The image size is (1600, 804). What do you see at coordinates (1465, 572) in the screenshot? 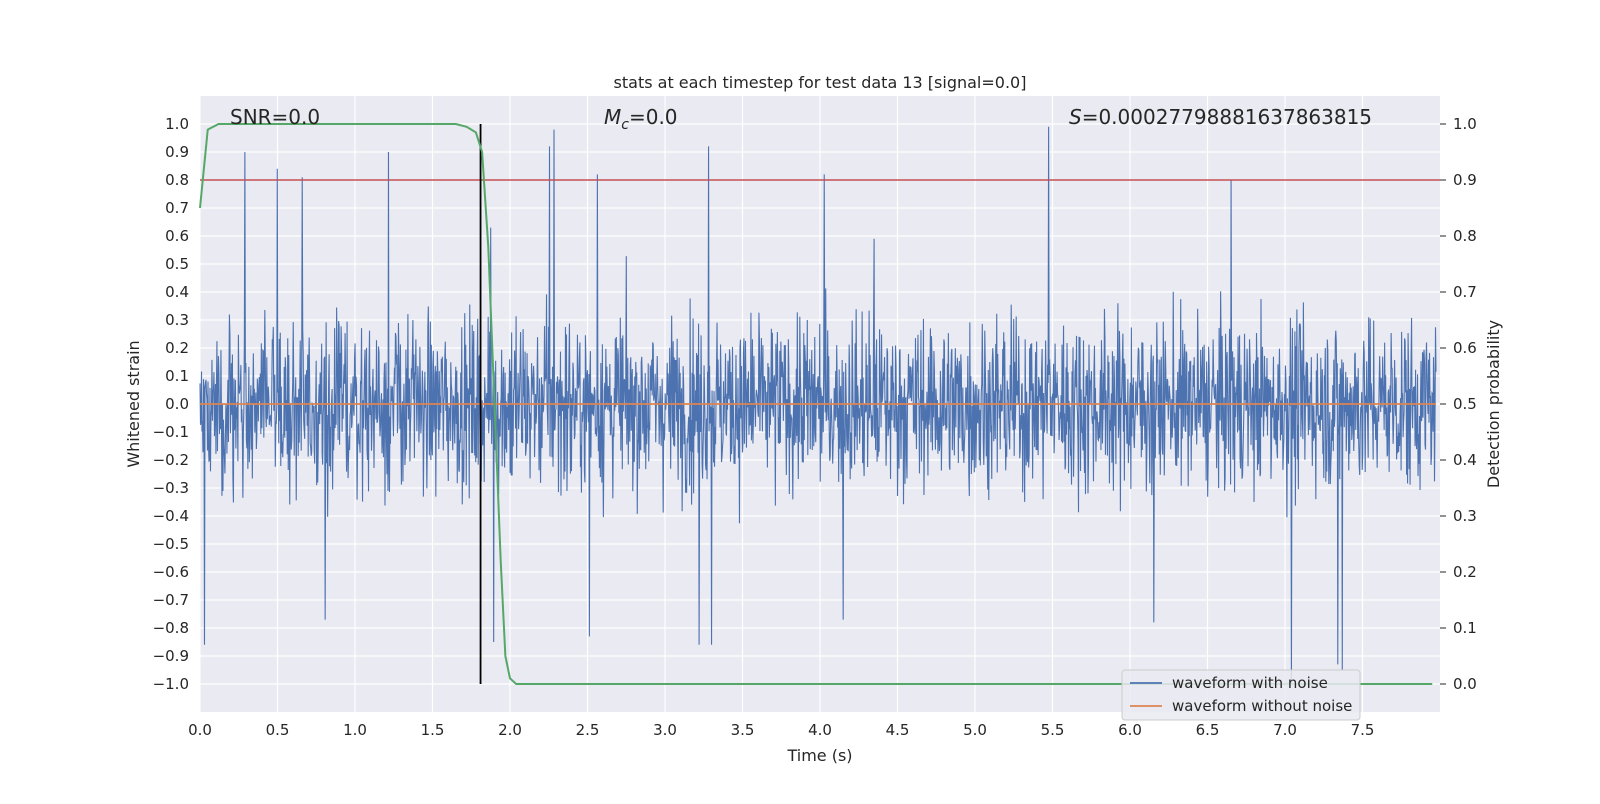
I see `y-tick-label-right: 0.2` at bounding box center [1465, 572].